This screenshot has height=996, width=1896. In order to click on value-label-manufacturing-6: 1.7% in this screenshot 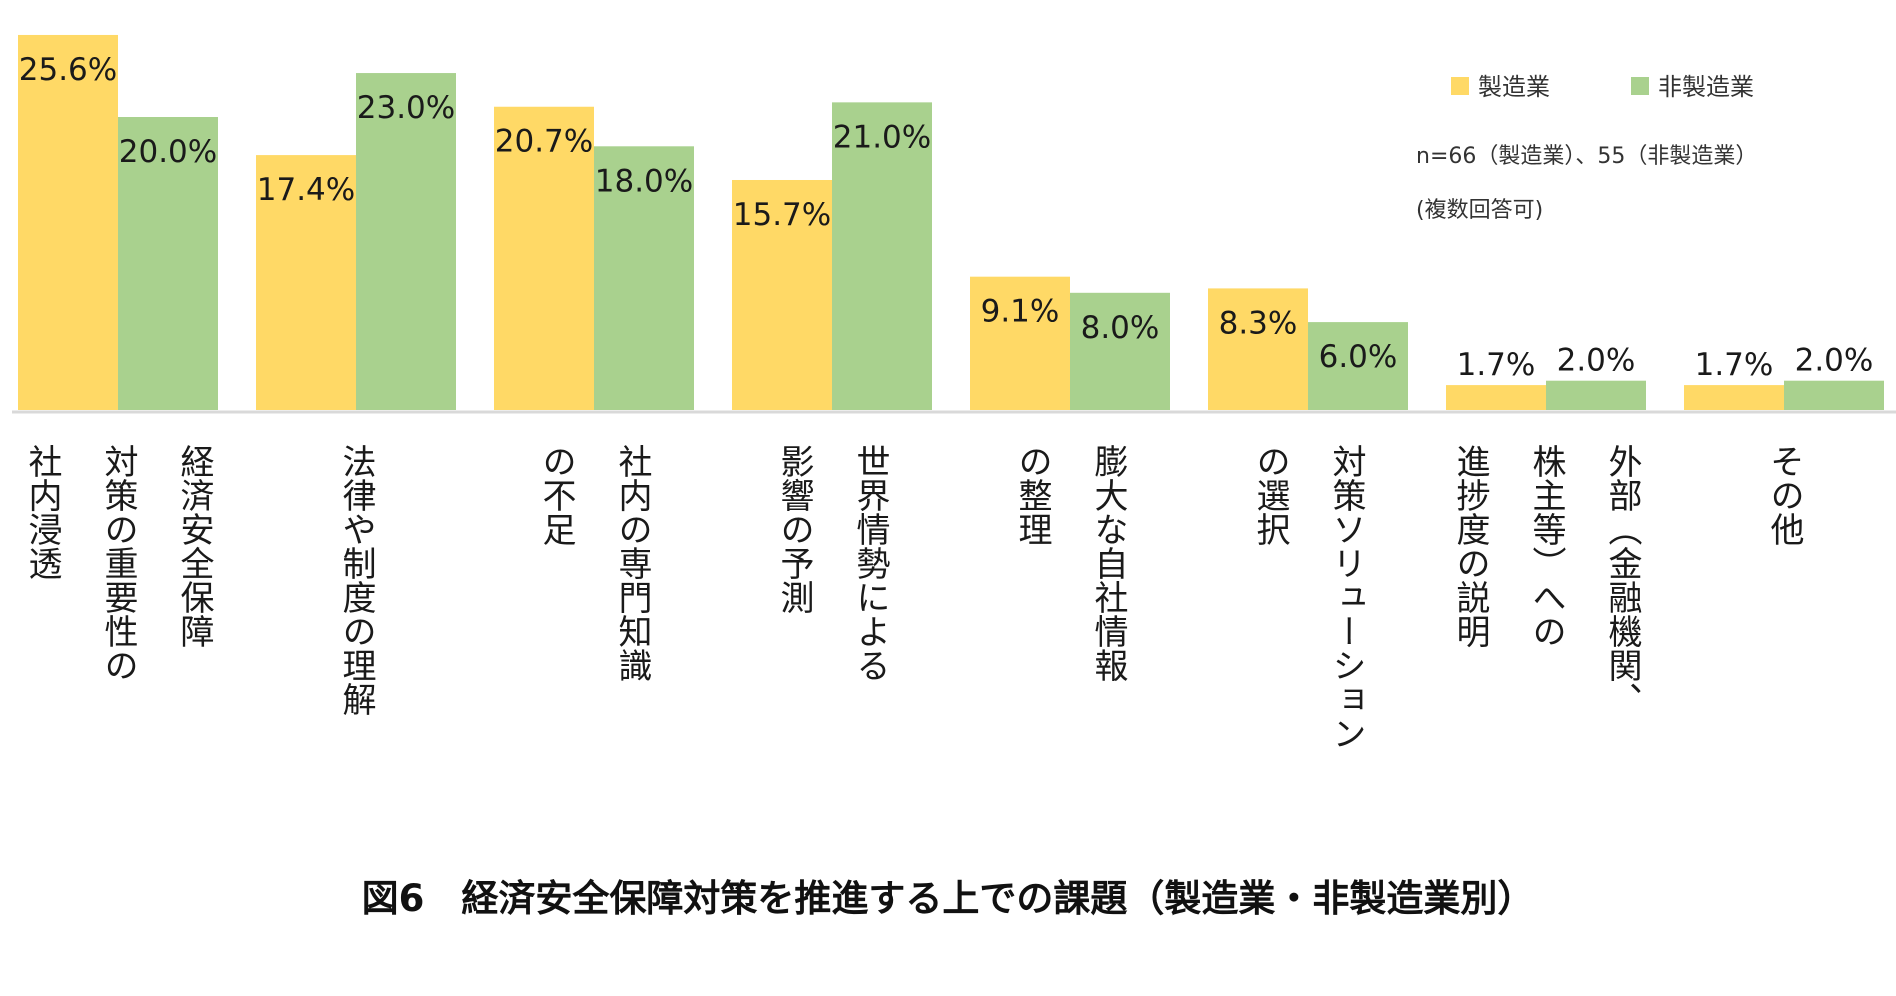, I will do `click(1496, 365)`.